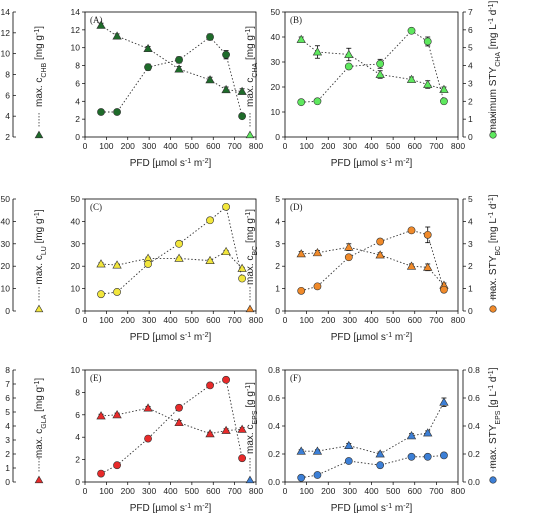  What do you see at coordinates (285, 491) in the screenshot?
I see `x-tick-label: 0` at bounding box center [285, 491].